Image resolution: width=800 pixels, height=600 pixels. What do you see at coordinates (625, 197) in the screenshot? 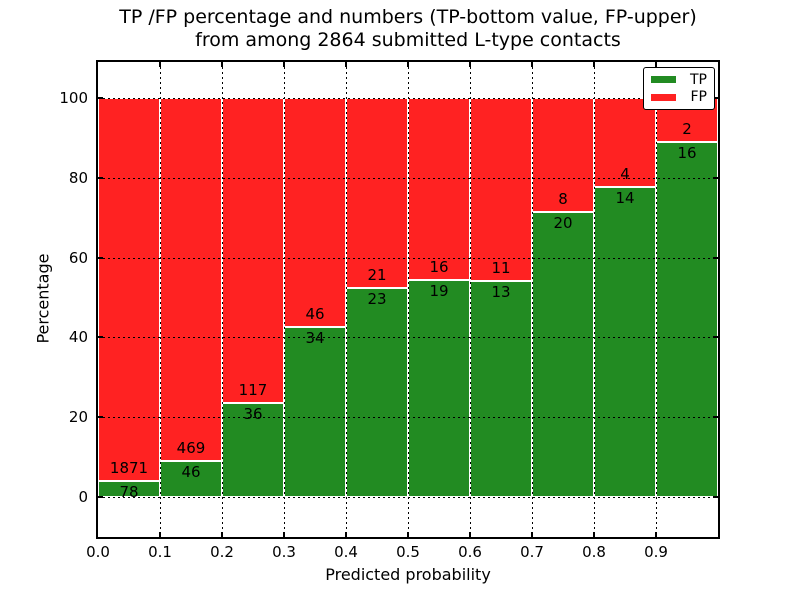
I see `tp-count-label: 14` at bounding box center [625, 197].